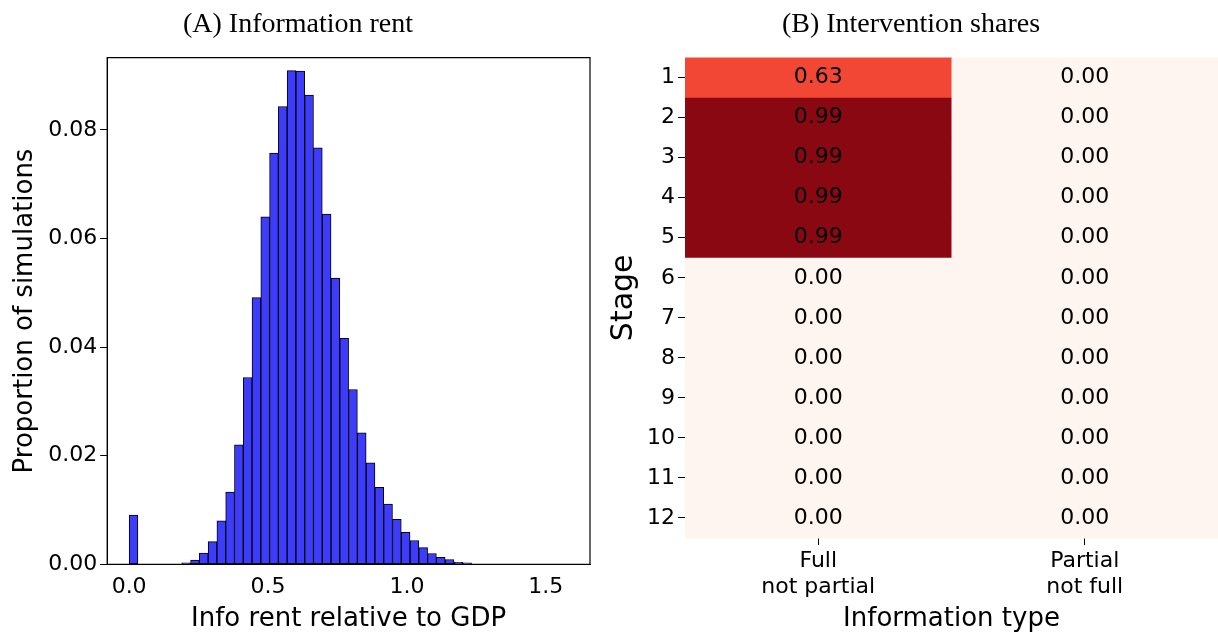  Describe the element at coordinates (73, 128) in the screenshot. I see `y-tick-label: 0.08` at that location.